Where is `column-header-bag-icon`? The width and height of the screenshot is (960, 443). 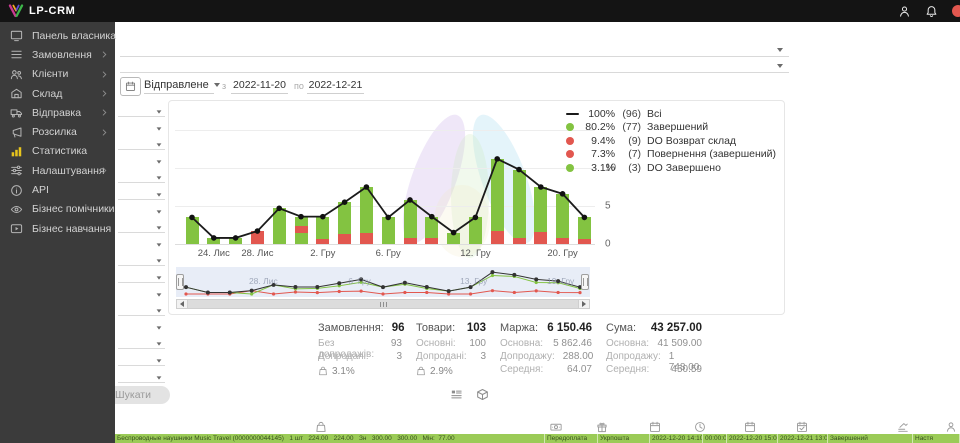
column-header-bag-icon is located at coordinates (321, 427).